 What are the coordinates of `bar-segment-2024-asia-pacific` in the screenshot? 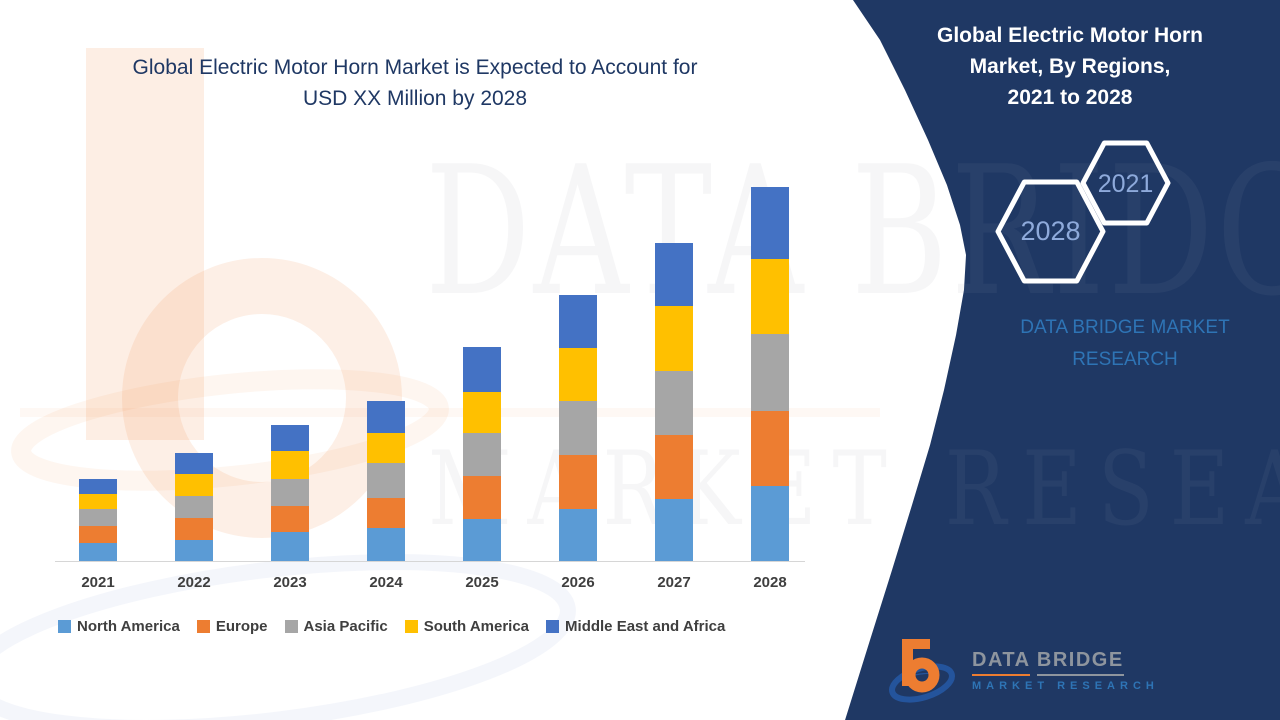 It's located at (386, 480).